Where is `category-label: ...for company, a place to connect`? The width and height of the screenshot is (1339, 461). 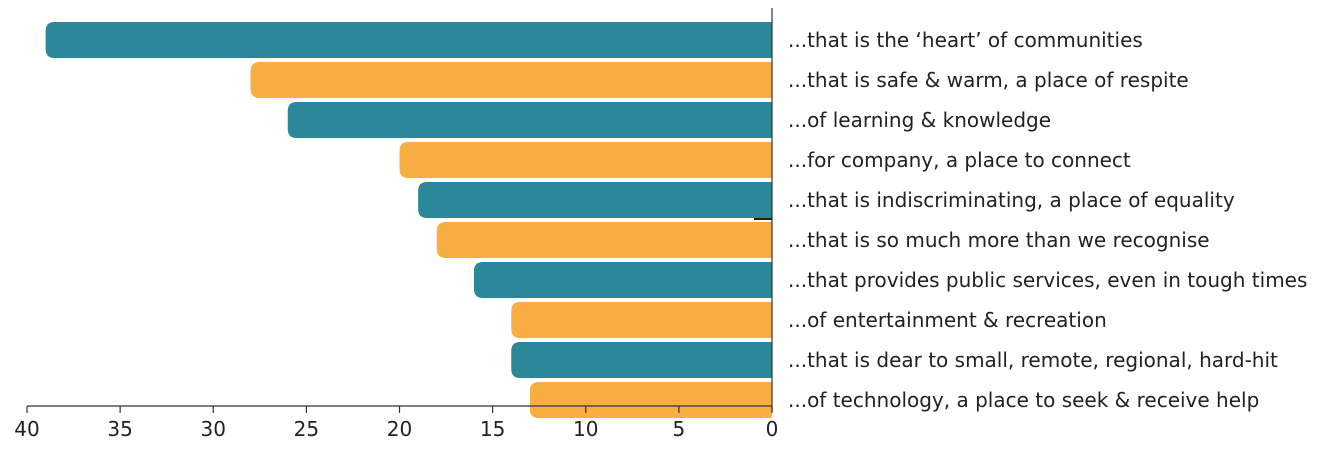 category-label: ...for company, a place to connect is located at coordinates (959, 160).